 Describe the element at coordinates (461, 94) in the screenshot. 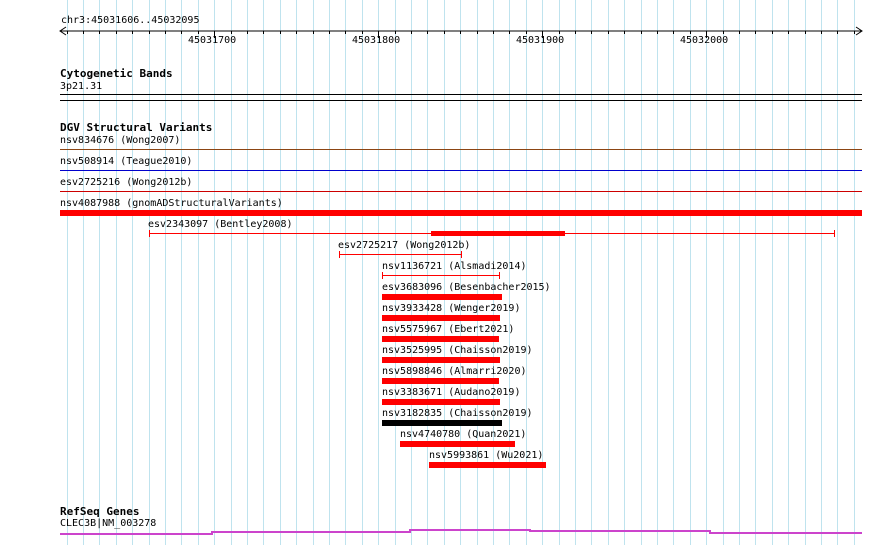

I see `cytoband-band` at that location.